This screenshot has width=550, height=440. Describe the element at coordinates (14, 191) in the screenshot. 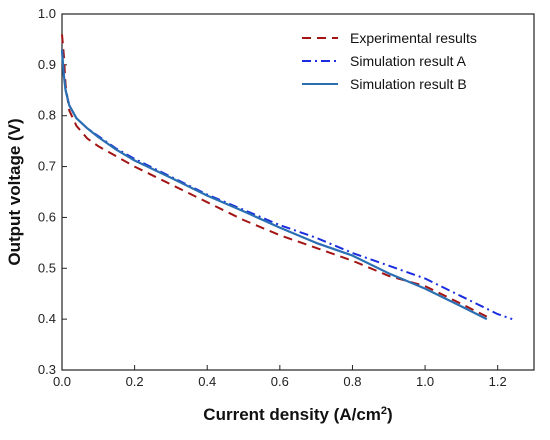

I see `y-axis-title: Output voltage (V)` at that location.